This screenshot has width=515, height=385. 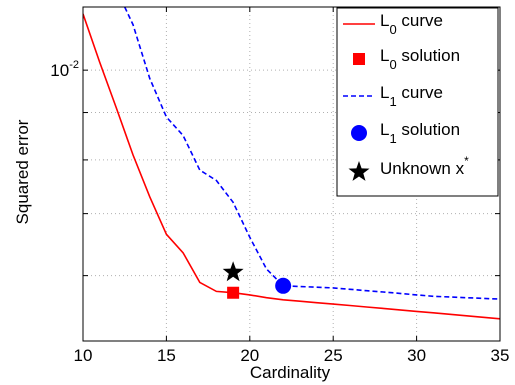 I want to click on marker-unknown-x, so click(x=233, y=271).